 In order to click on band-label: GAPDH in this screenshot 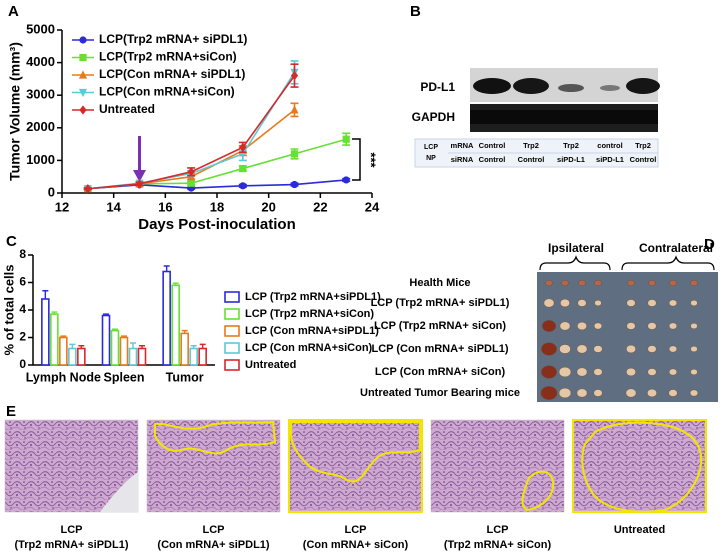, I will do `click(433, 117)`.